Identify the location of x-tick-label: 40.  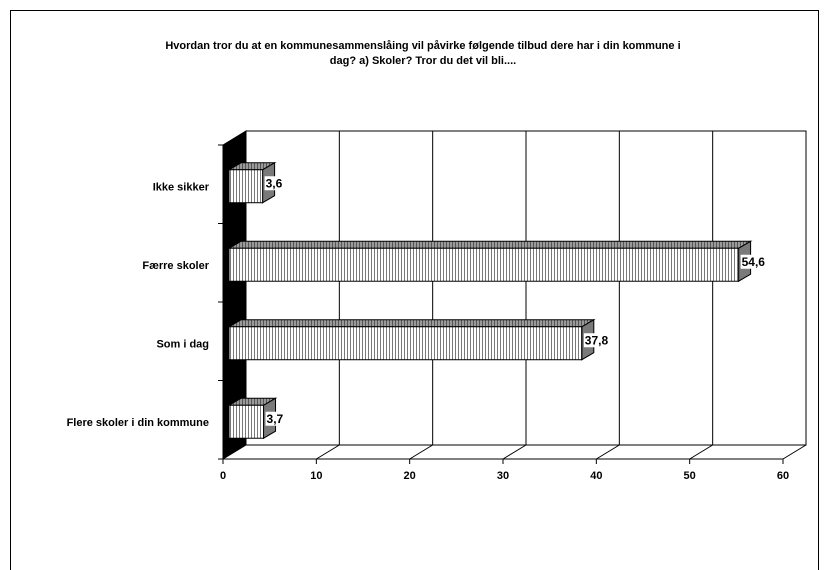
(596, 476).